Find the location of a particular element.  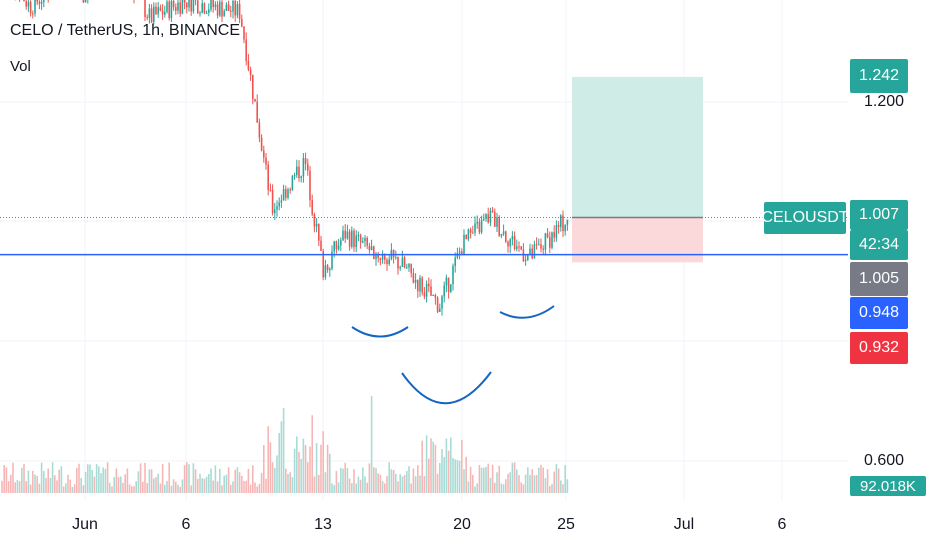

volume-label: Vol is located at coordinates (20, 66).